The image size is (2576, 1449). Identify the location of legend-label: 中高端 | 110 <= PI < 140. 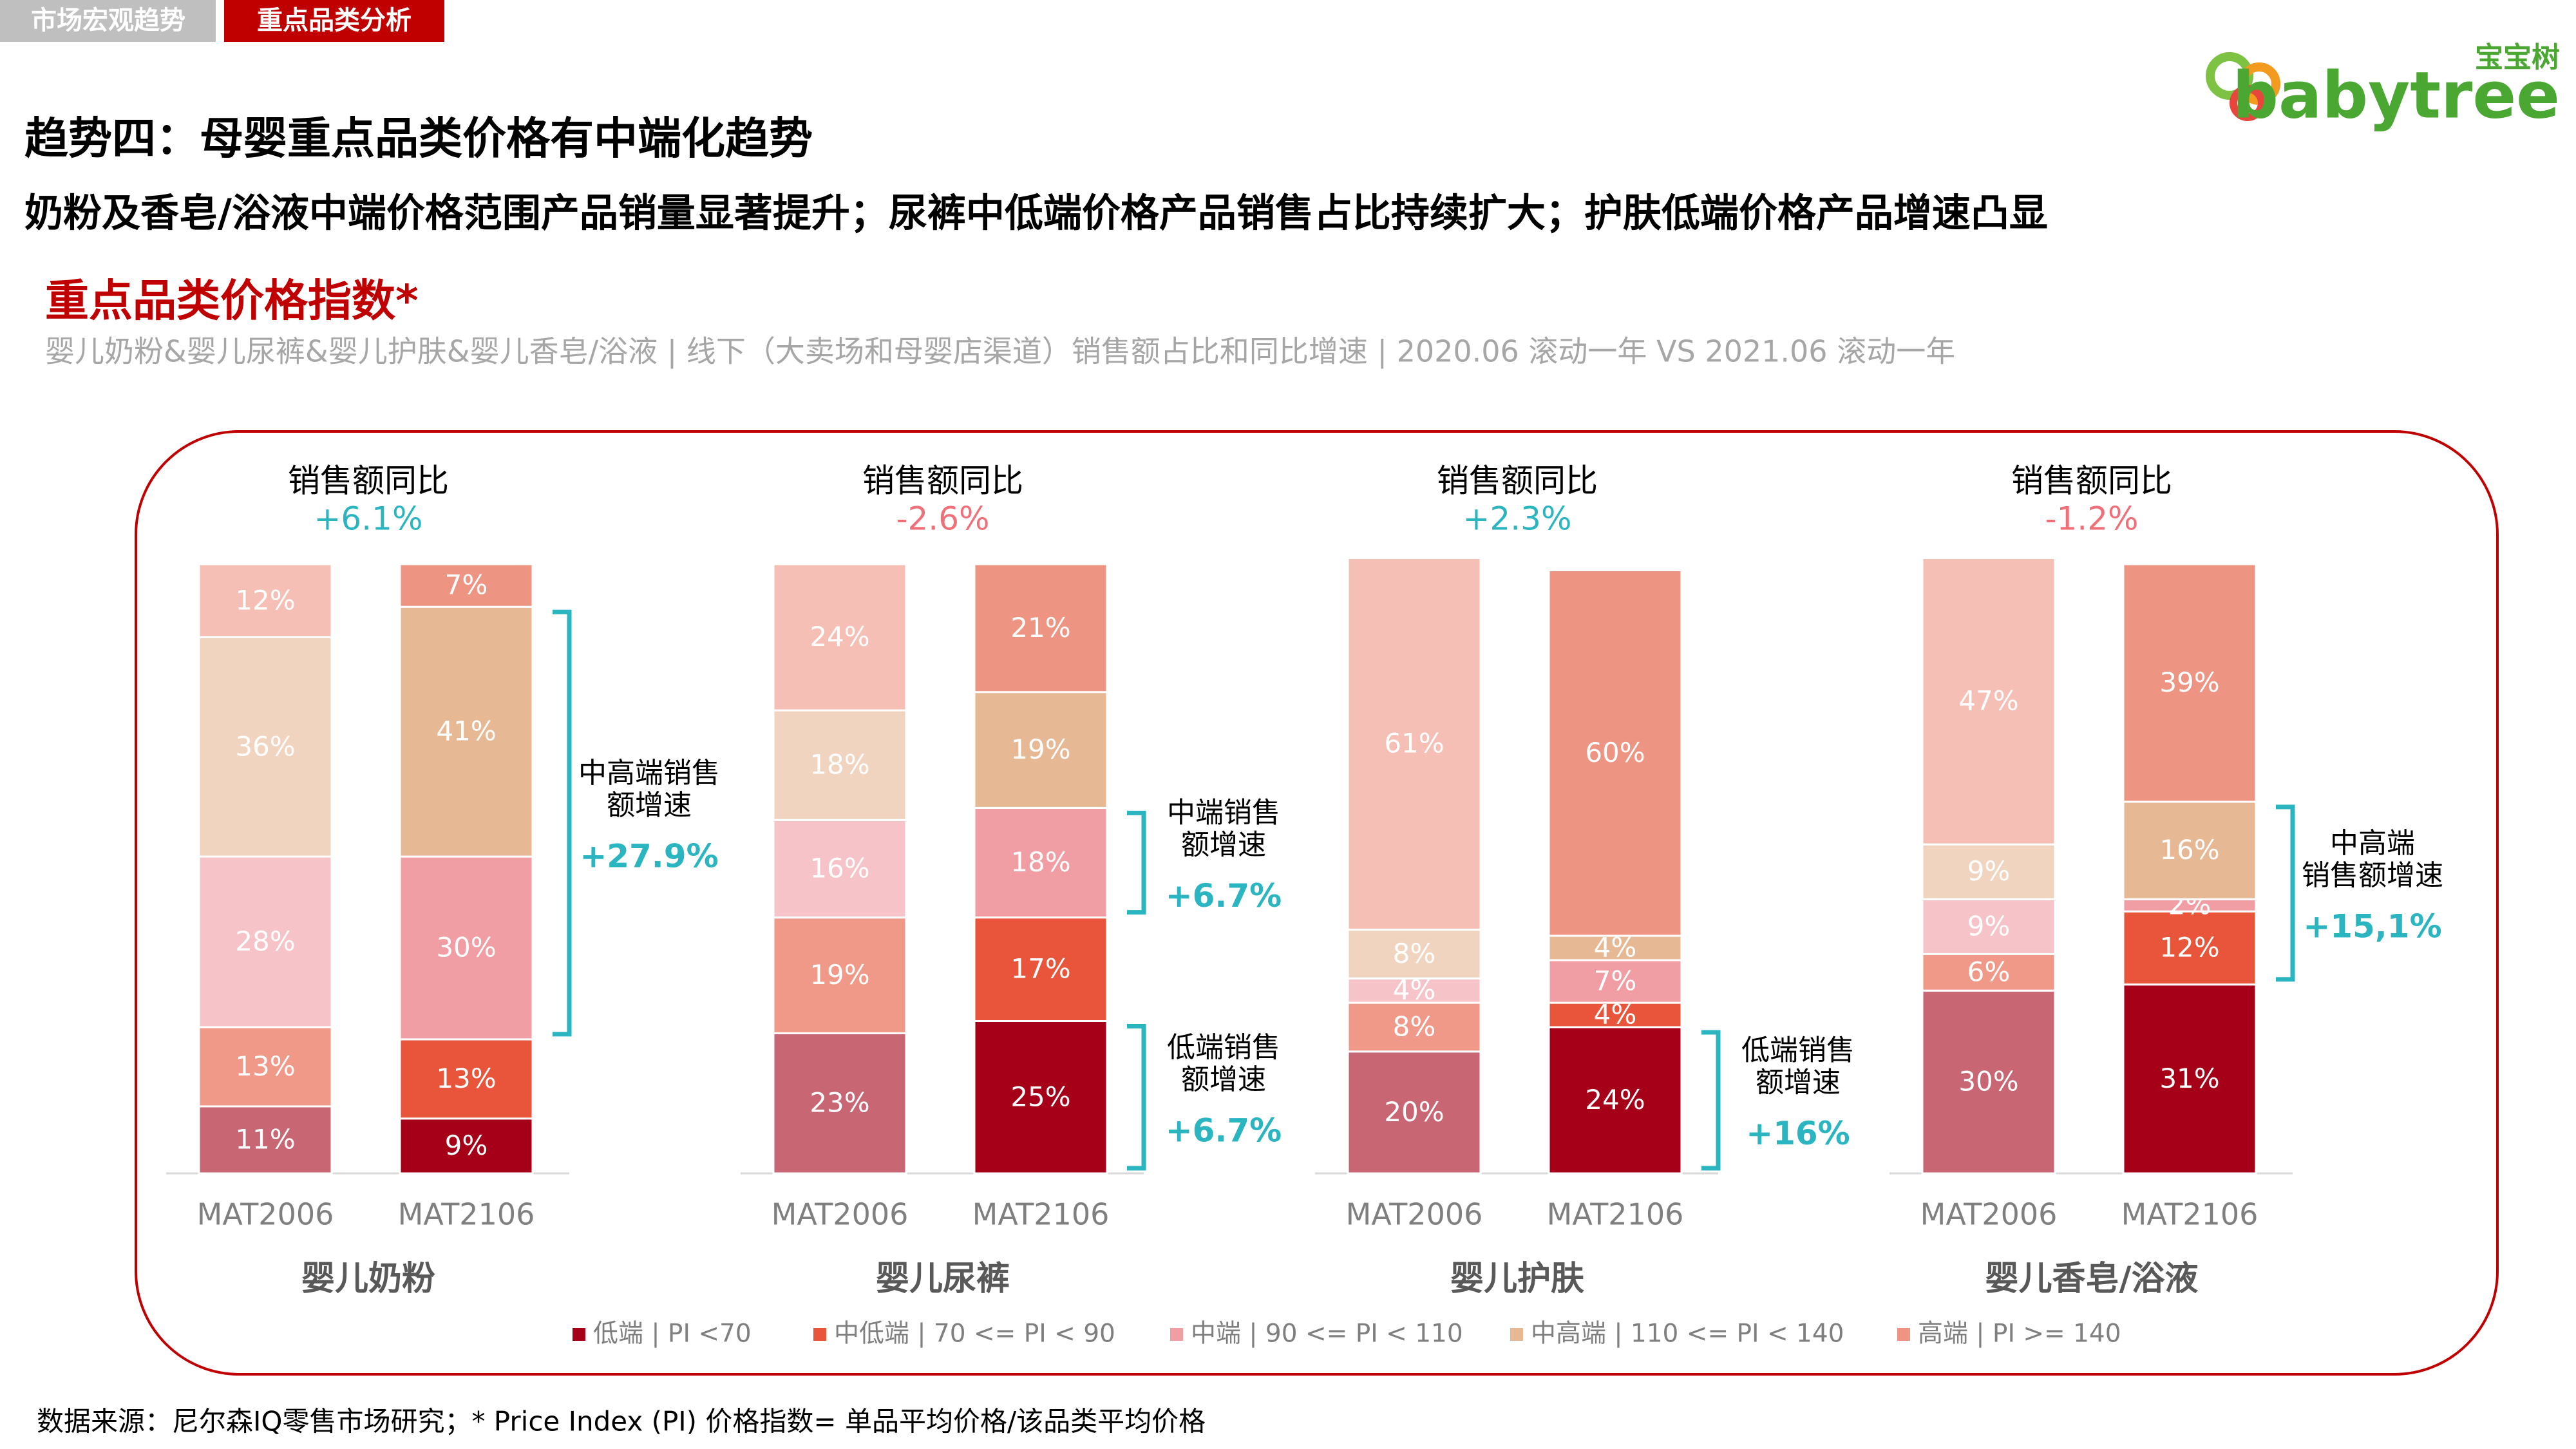
(1688, 1335).